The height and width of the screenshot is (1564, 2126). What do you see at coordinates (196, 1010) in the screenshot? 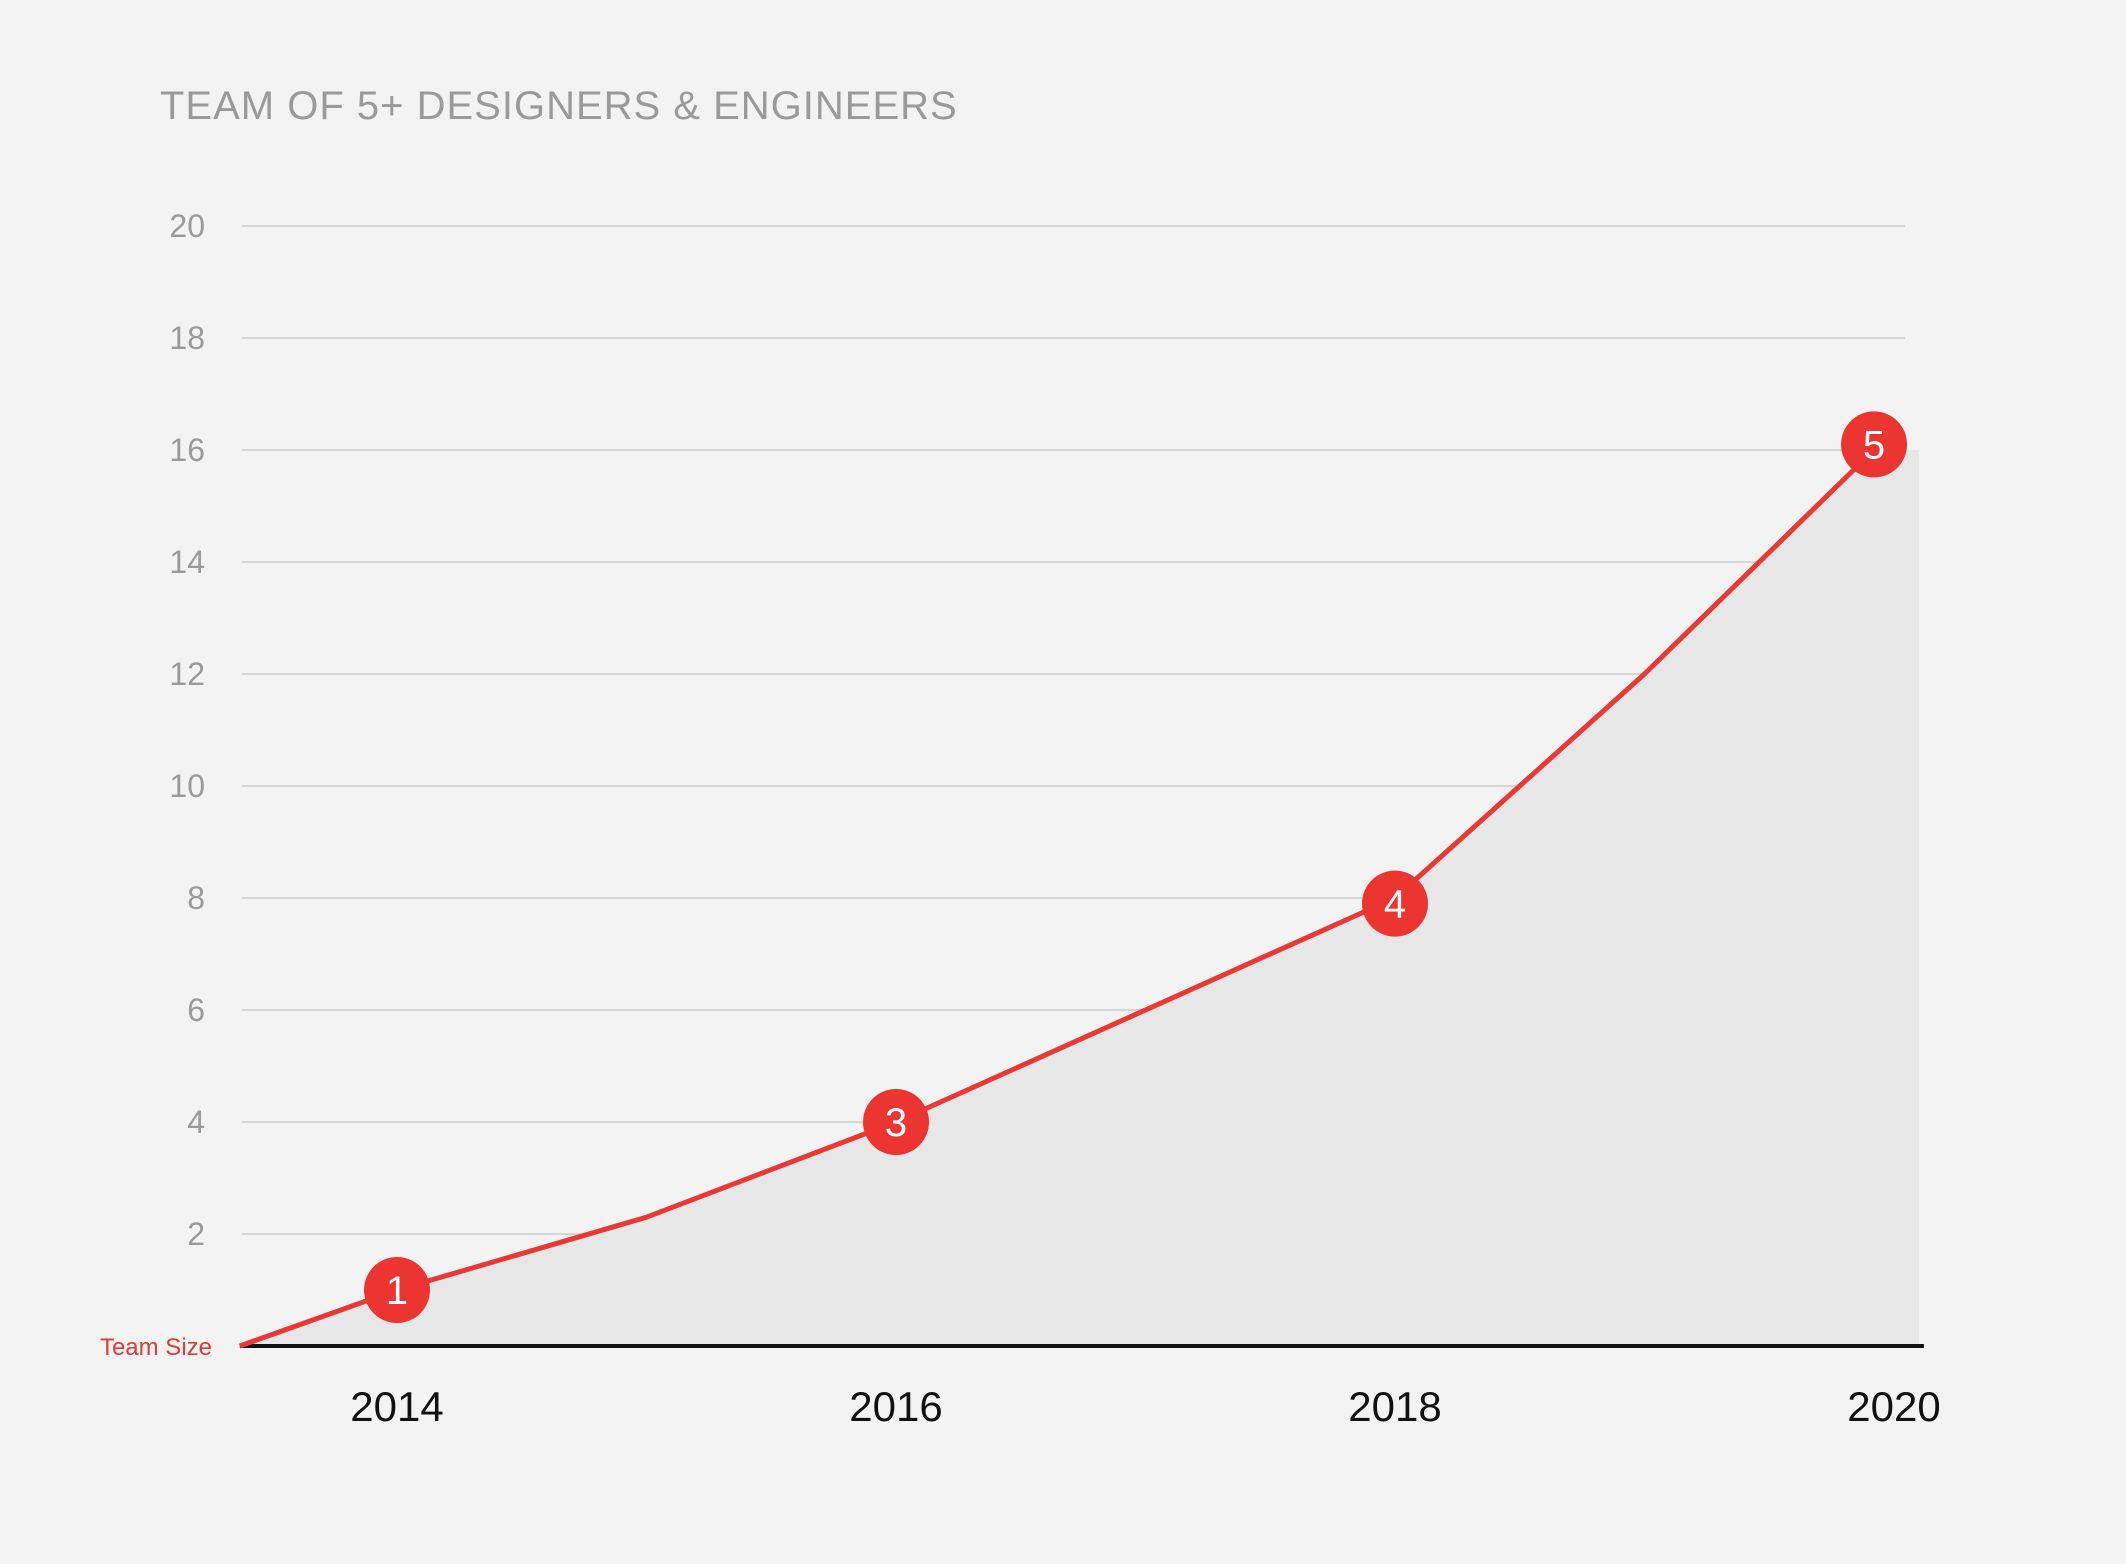
I see `y-tick-label-6: 6` at bounding box center [196, 1010].